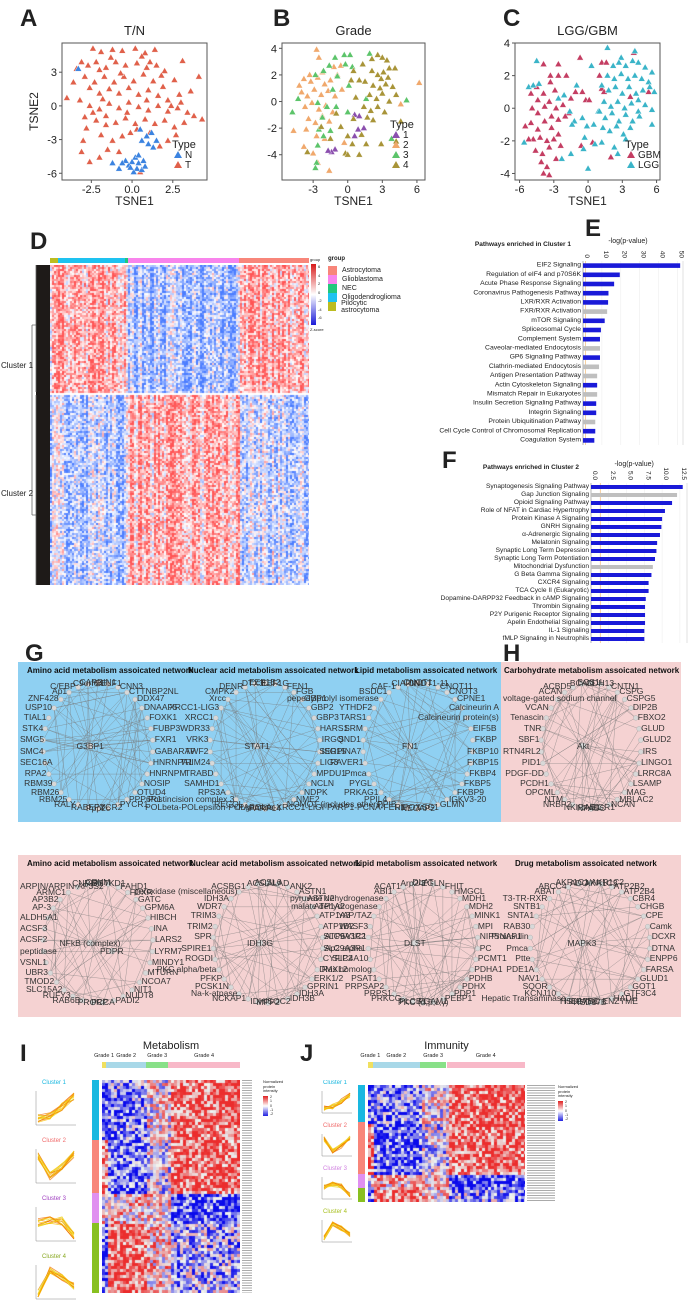 This screenshot has width=694, height=1305. Describe the element at coordinates (98, 882) in the screenshot. I see `network-node-label: CRYM` at that location.